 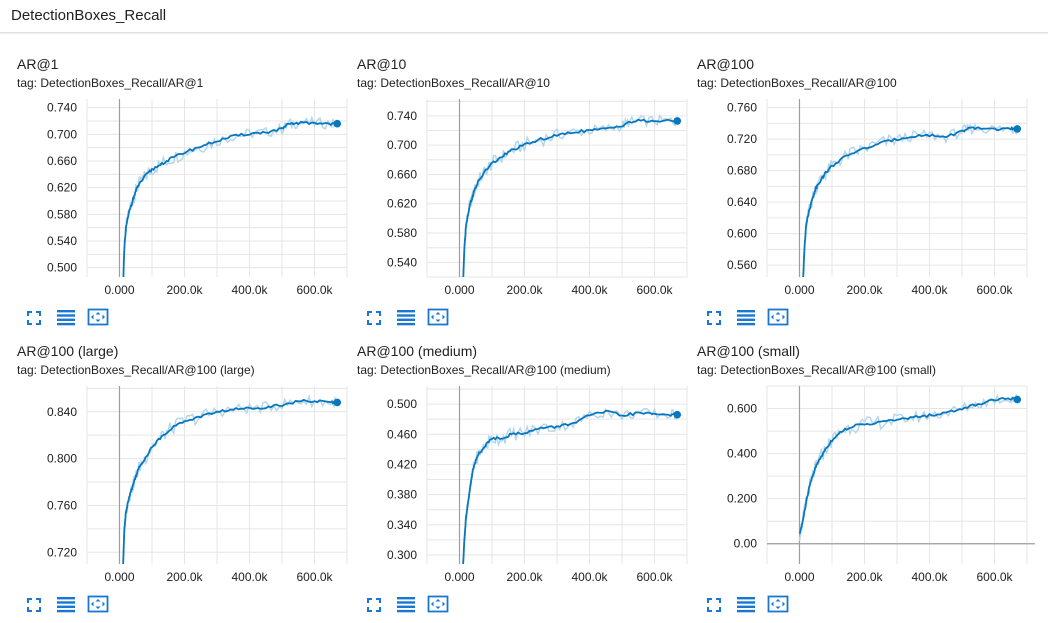 I want to click on y-tick-label: 0.740, so click(x=62, y=108).